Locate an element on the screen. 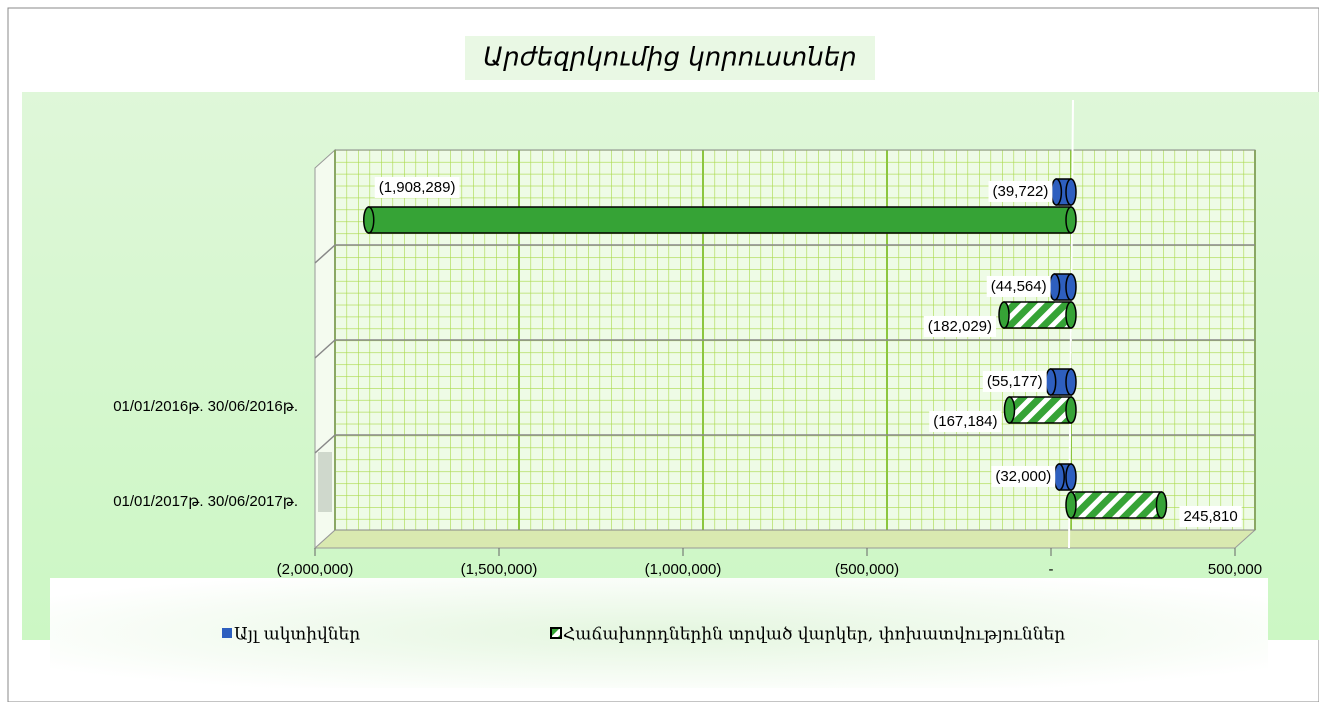 This screenshot has height=707, width=1319. data-label: (167,184) is located at coordinates (965, 421).